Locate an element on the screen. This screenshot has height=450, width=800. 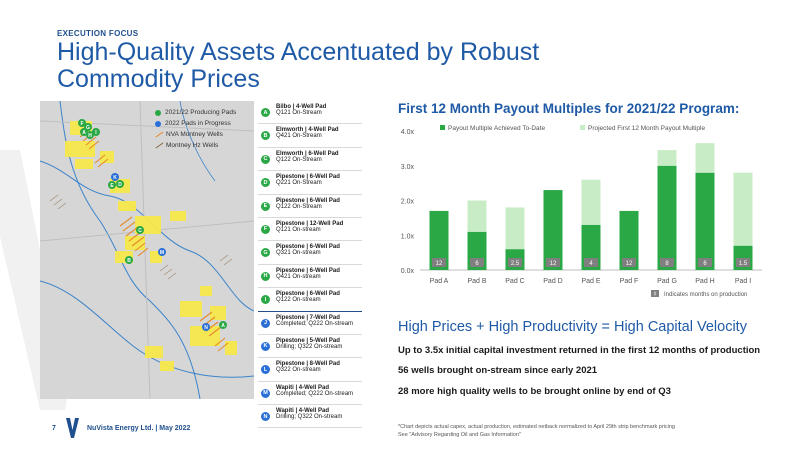
pad-letter-icon: E is located at coordinates (265, 206).